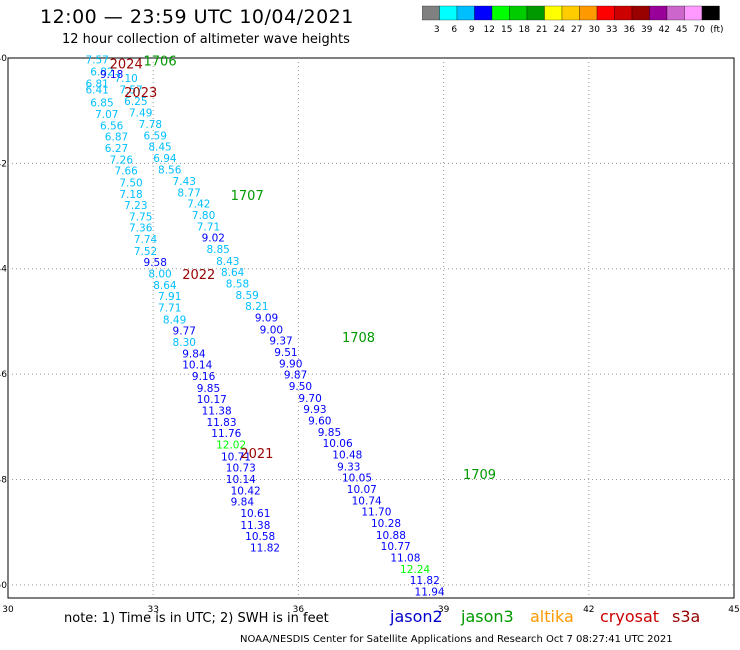 Image resolution: width=740 pixels, height=650 pixels. What do you see at coordinates (358, 338) in the screenshot?
I see `pass-label: 1708` at bounding box center [358, 338].